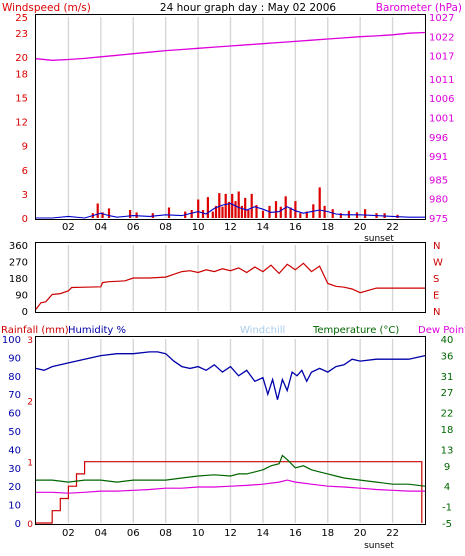  Describe the element at coordinates (438, 157) in the screenshot. I see `baro-tick-label: 991` at that location.